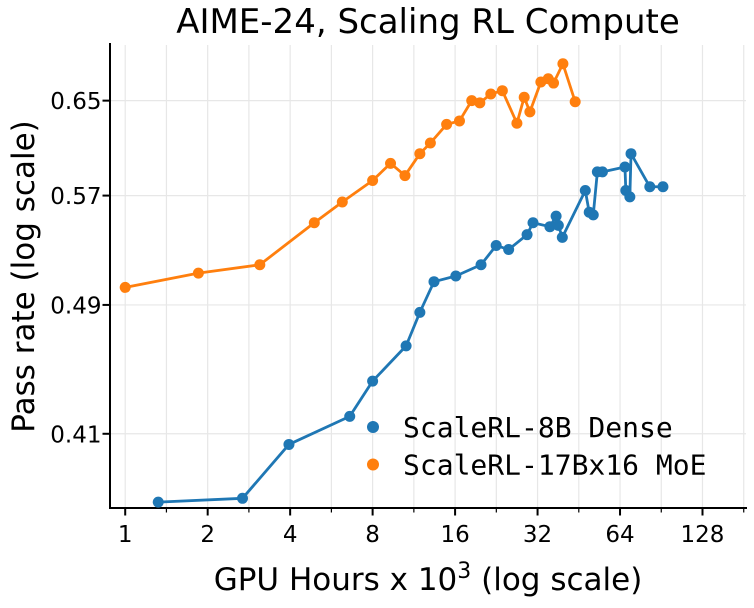  Describe the element at coordinates (554, 465) in the screenshot. I see `legend-label-moe: ScaleRL-17Bx16 MoE` at that location.